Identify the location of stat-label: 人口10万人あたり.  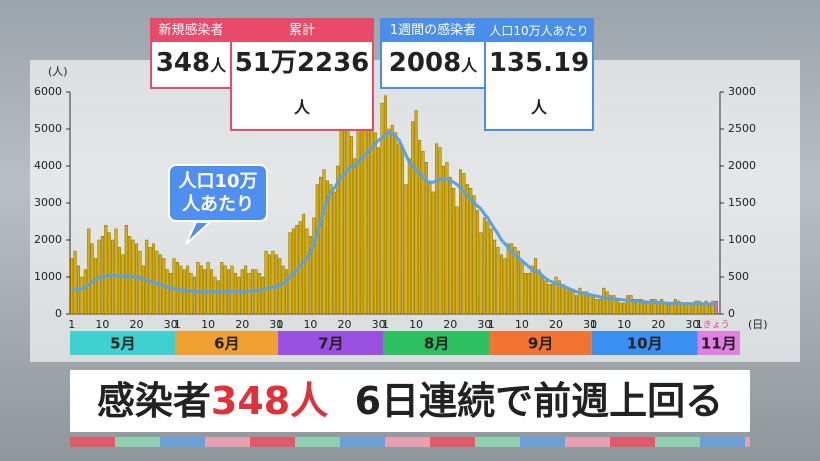
(539, 31).